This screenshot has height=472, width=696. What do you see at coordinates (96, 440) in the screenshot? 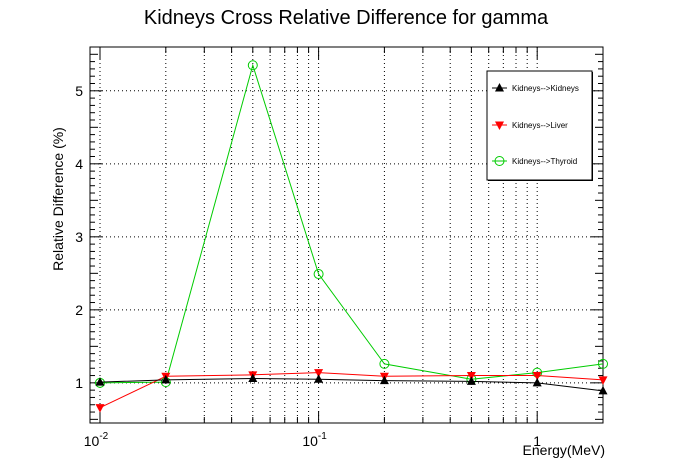
I see `x-tick-label: 10⁻²` at bounding box center [96, 440].